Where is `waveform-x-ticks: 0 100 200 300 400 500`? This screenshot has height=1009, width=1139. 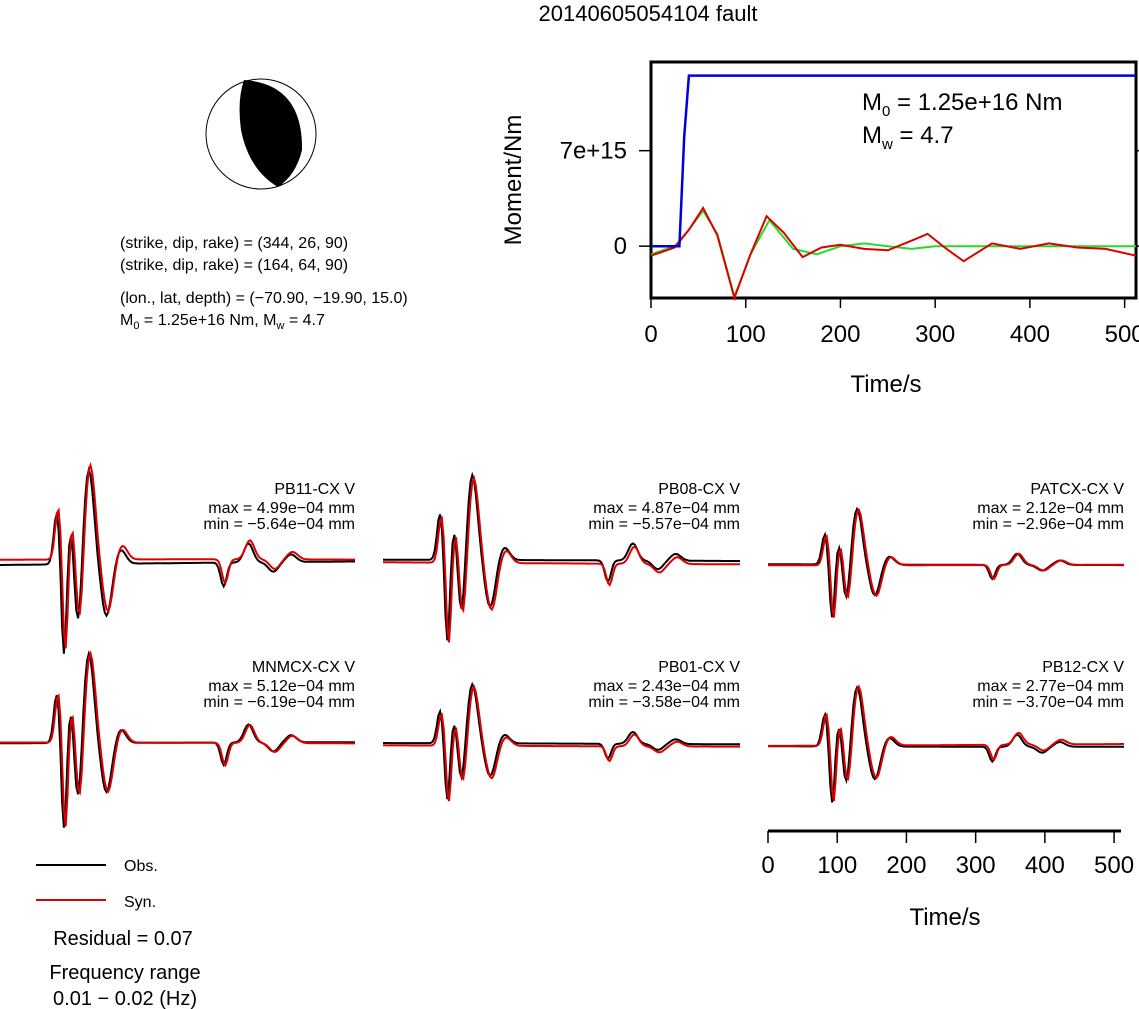
waveform-x-ticks: 0 100 200 300 400 500 is located at coordinates (947, 855).